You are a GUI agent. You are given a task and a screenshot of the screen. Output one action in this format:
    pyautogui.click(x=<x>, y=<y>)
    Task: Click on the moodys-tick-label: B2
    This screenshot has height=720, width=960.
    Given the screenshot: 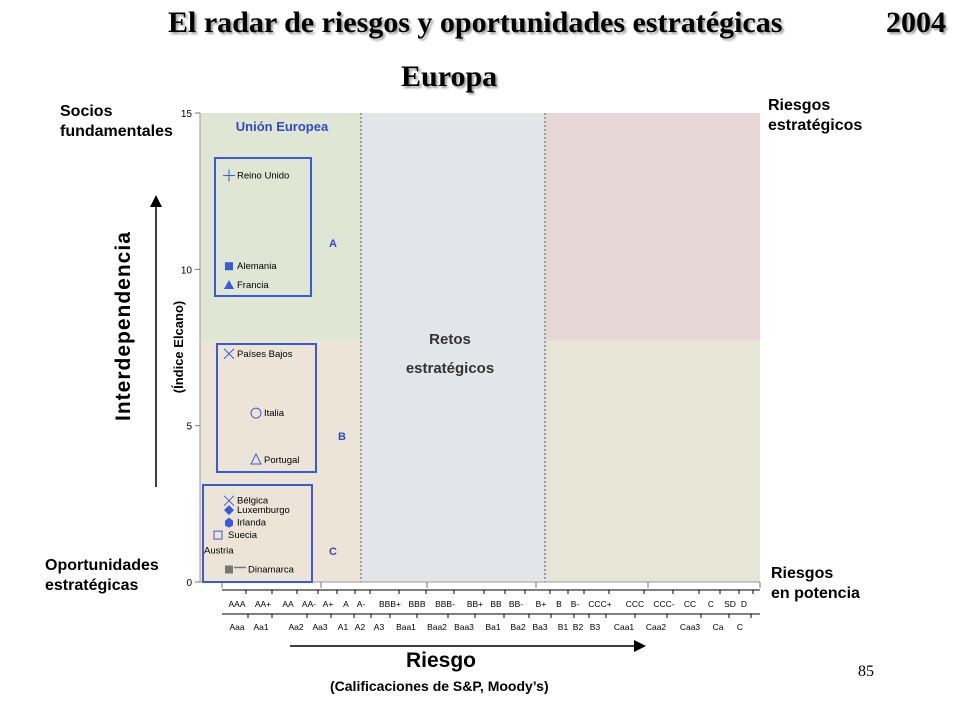 What is the action you would take?
    pyautogui.click(x=578, y=627)
    